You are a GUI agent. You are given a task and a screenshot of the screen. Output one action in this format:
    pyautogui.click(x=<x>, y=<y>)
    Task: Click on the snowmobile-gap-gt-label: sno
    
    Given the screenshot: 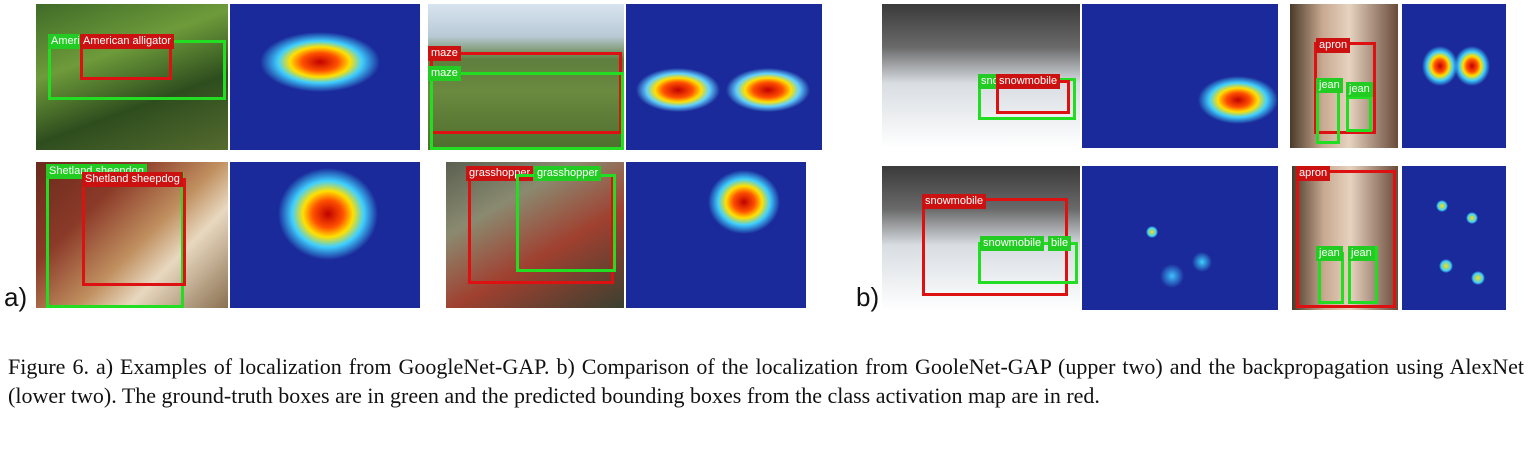 What is the action you would take?
    pyautogui.click(x=990, y=81)
    